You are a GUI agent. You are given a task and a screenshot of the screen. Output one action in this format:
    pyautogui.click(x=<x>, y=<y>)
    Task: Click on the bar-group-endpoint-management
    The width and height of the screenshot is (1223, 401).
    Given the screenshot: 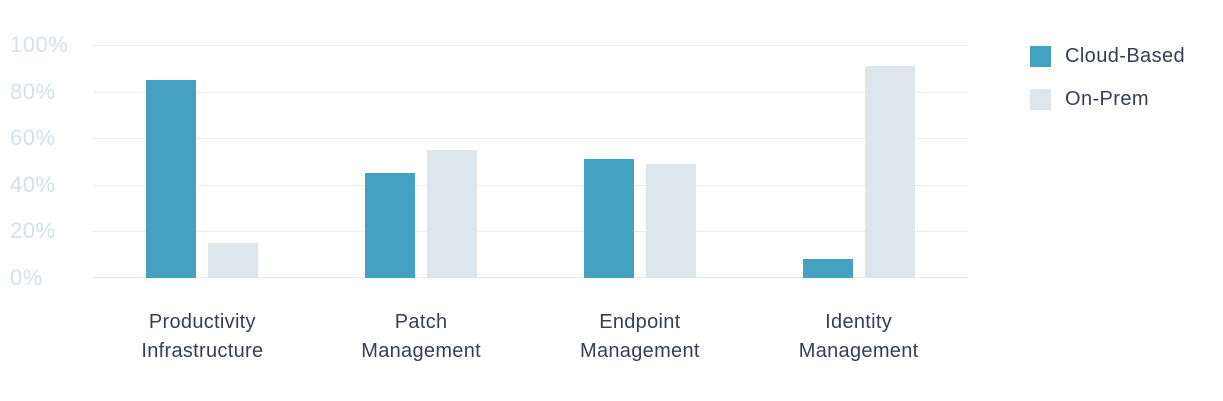 What is the action you would take?
    pyautogui.click(x=640, y=161)
    